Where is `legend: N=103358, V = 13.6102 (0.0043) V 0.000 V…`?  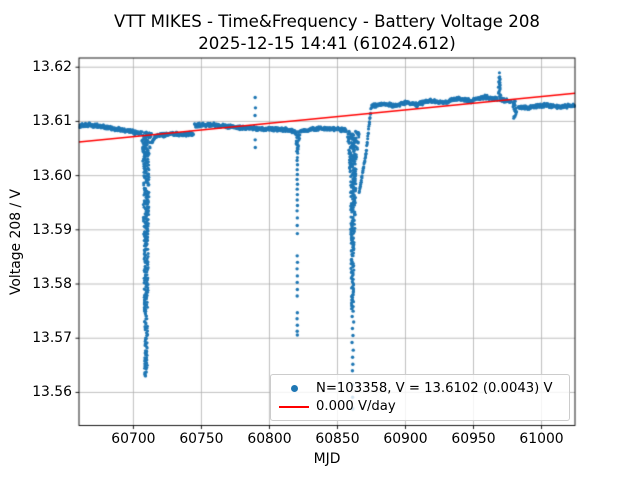
legend: N=103358, V = 13.6102 (0.0043) V 0.000 V… is located at coordinates (420, 397).